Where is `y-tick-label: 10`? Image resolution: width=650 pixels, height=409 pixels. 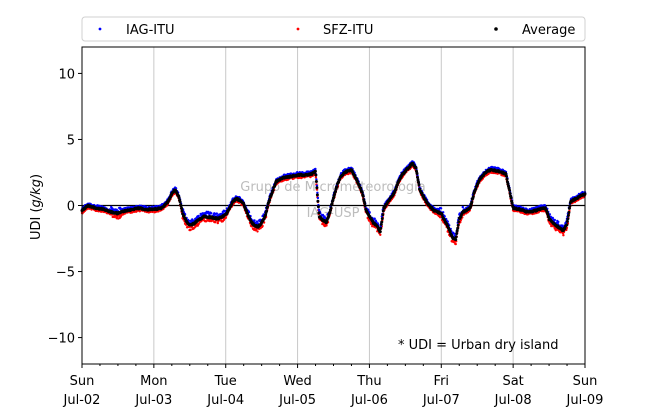
y-tick-label: 10 is located at coordinates (66, 74).